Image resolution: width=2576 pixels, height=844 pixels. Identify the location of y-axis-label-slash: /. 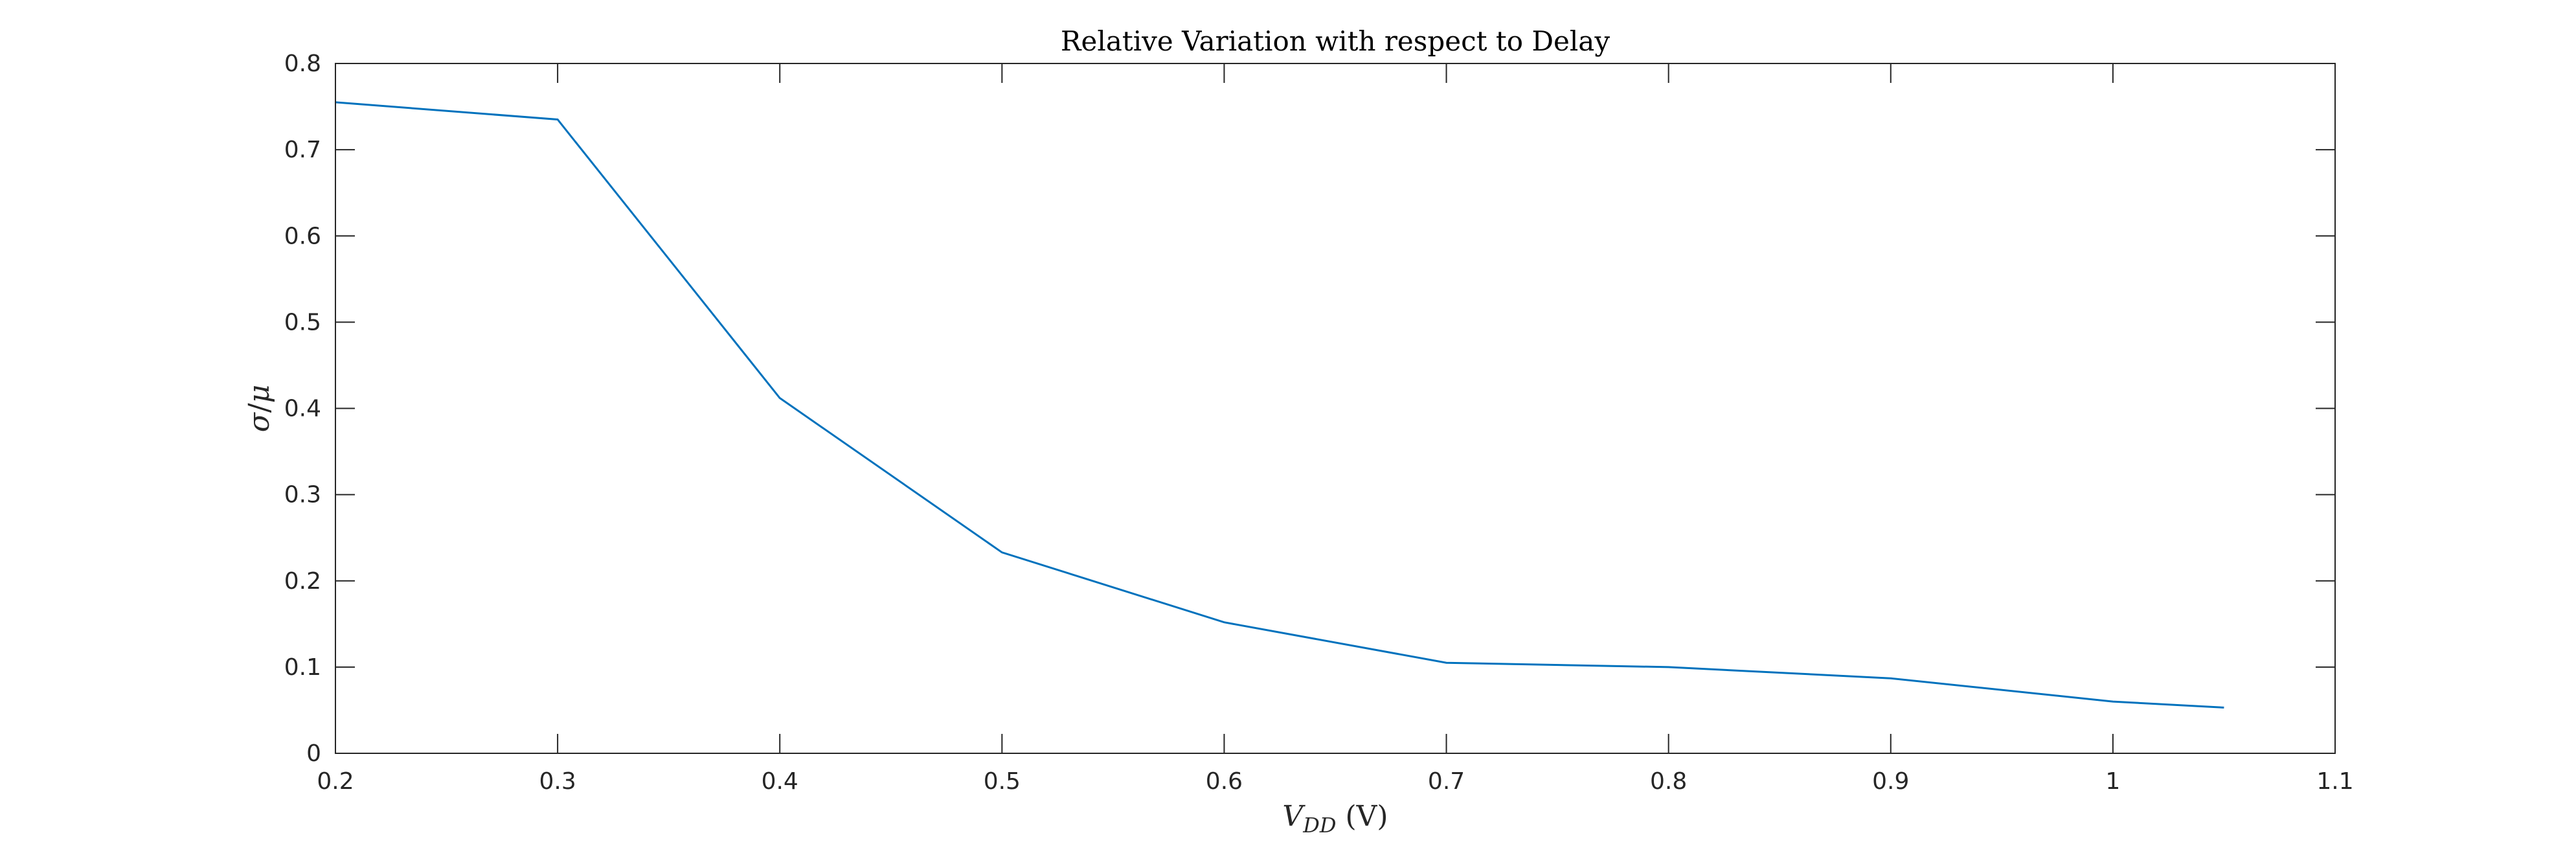
(259, 408).